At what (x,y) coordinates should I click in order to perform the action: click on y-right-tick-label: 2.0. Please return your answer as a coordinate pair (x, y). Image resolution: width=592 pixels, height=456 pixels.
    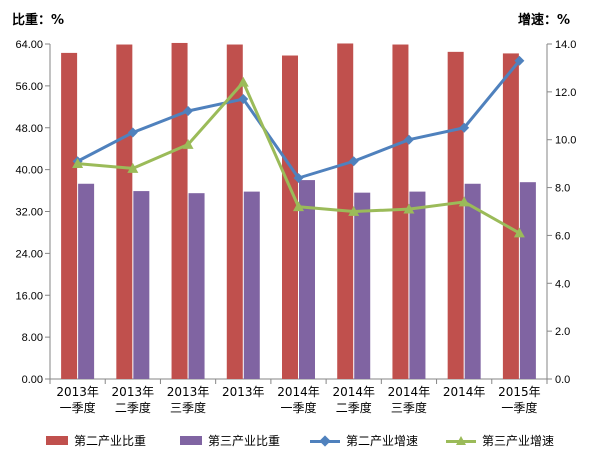
    Looking at the image, I should click on (562, 332).